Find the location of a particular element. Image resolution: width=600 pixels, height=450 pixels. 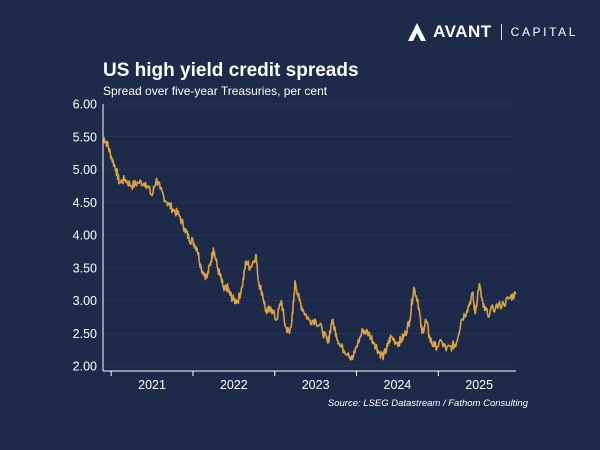

x-tick-label: 2023 is located at coordinates (316, 385).